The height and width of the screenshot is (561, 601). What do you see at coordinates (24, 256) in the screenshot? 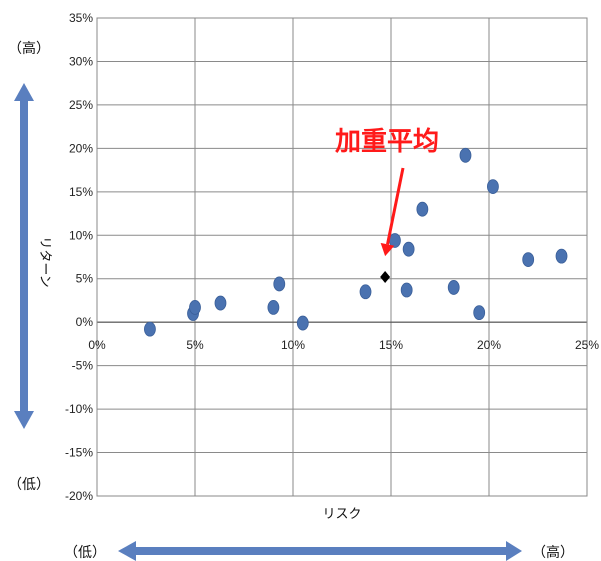
I see `return-double-arrow` at bounding box center [24, 256].